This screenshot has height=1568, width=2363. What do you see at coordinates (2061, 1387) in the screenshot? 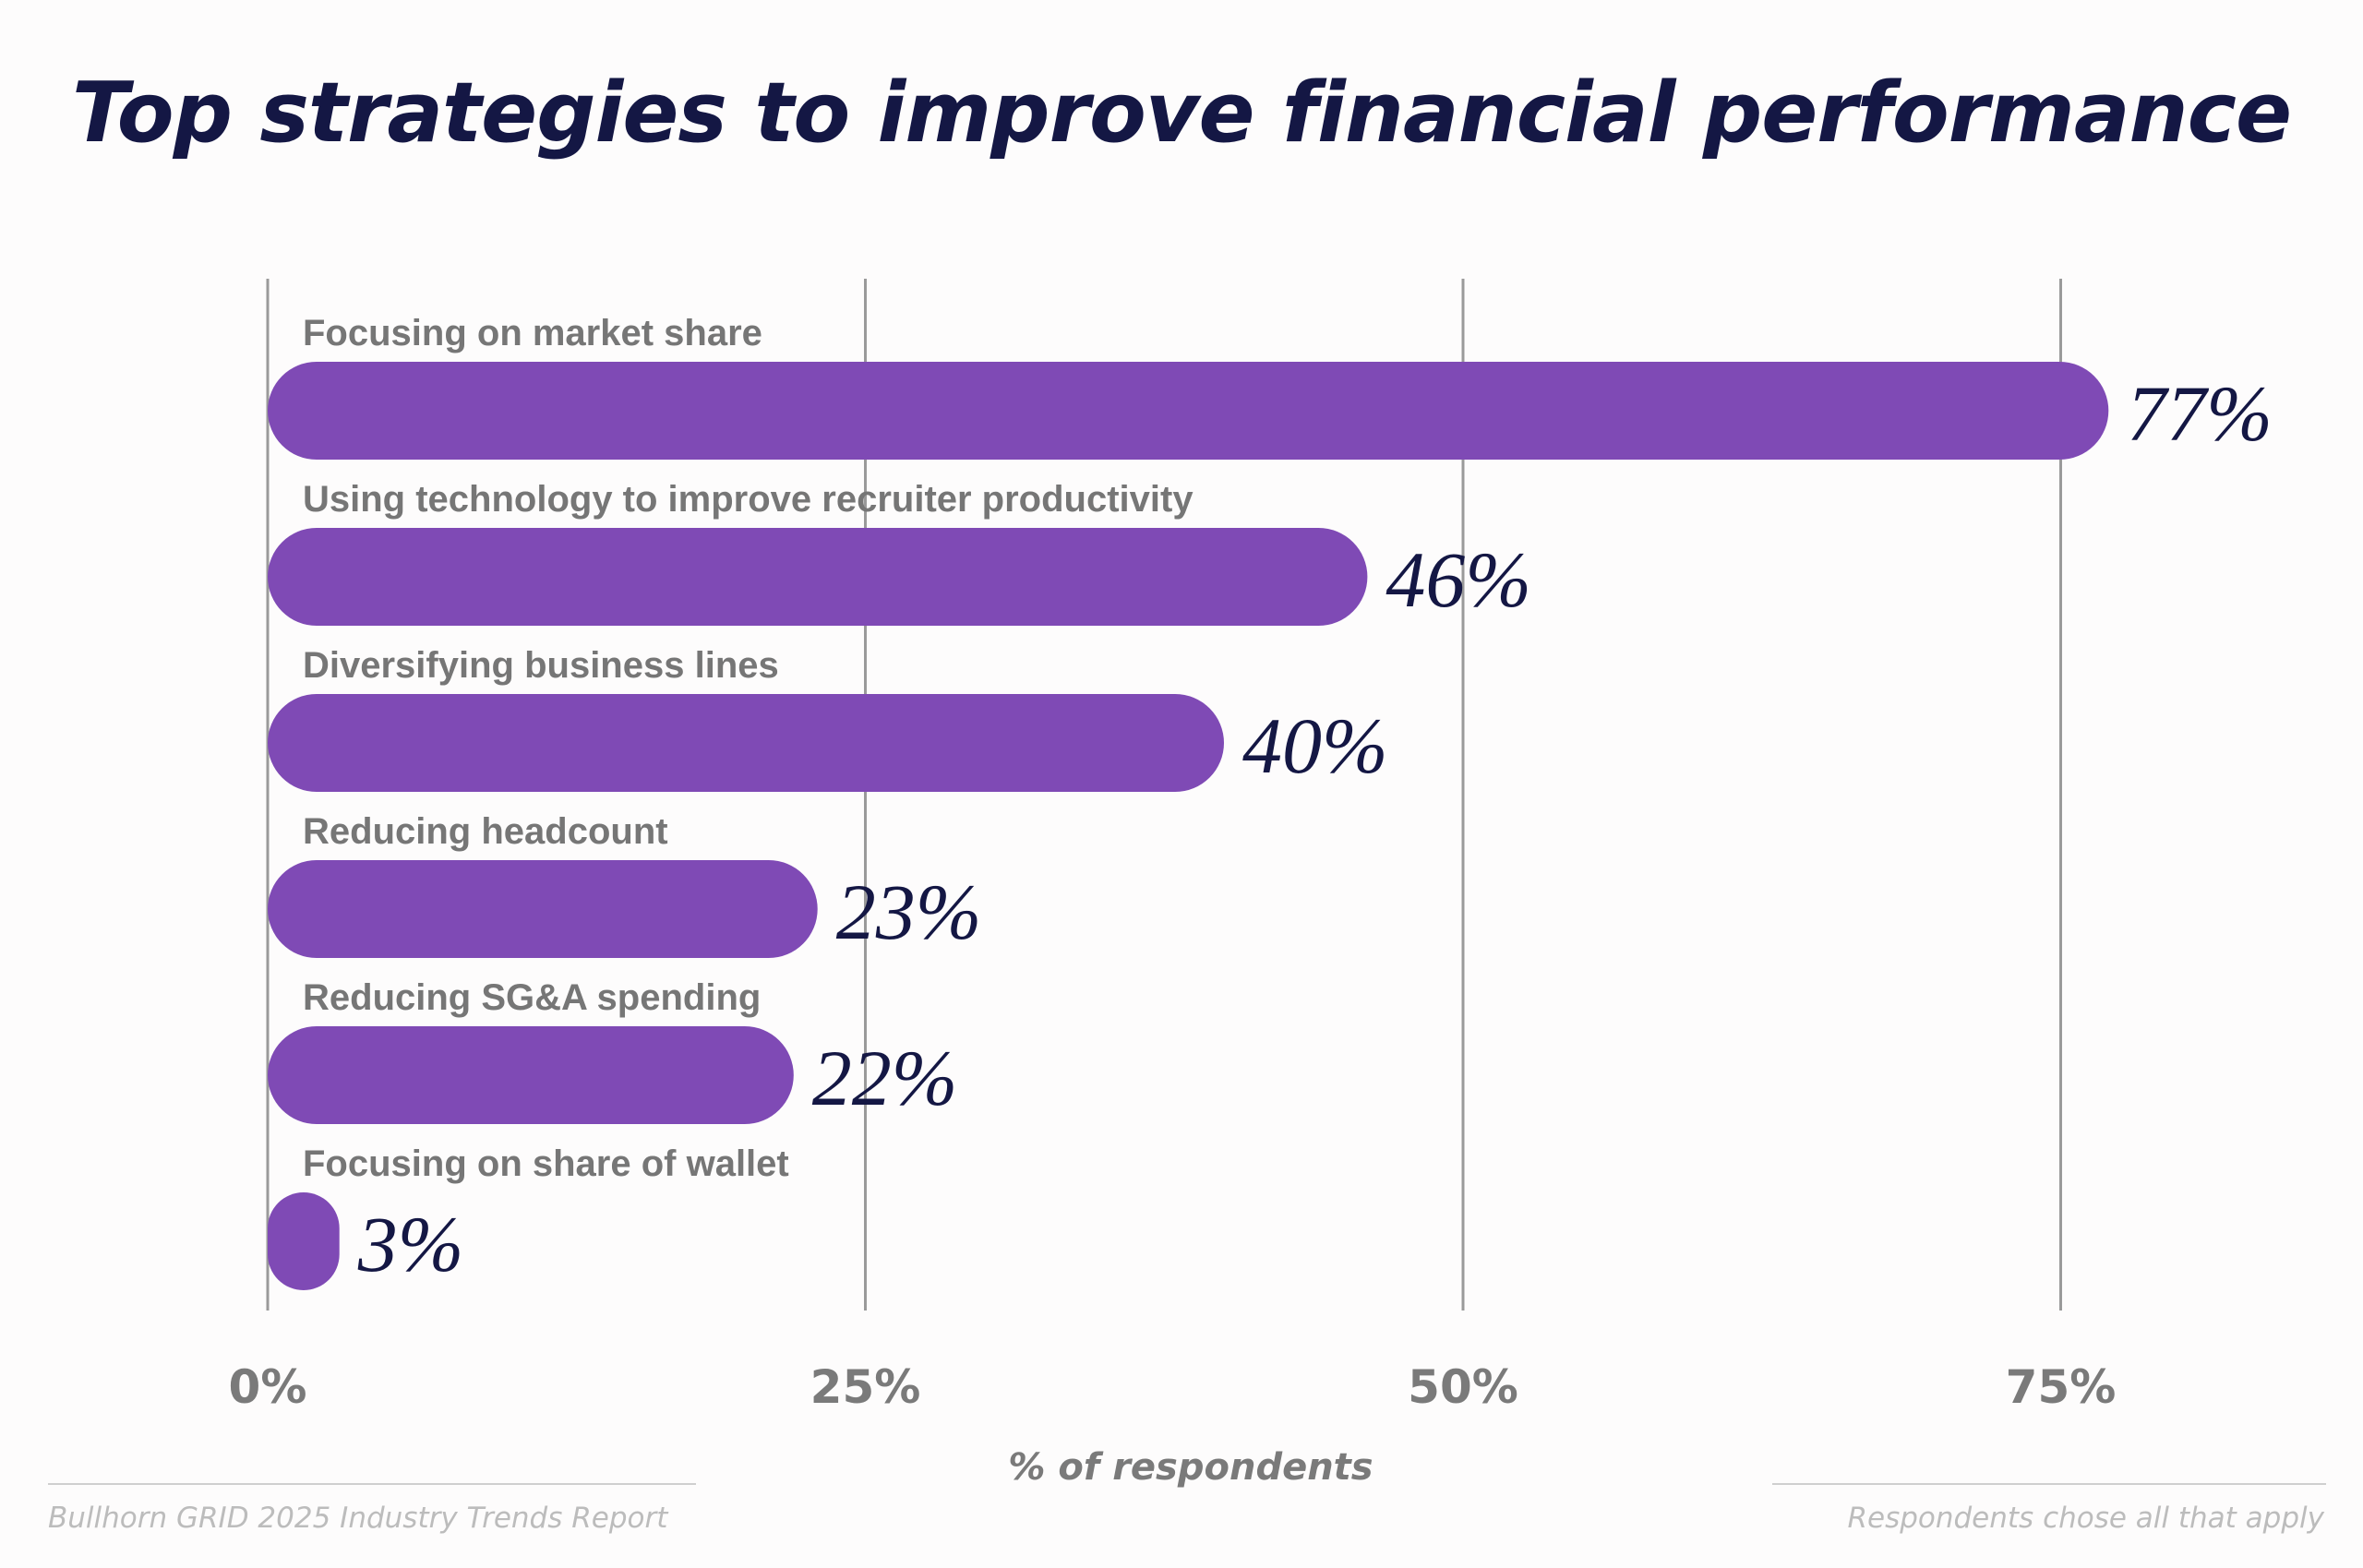
I see `x-tick-label: 75%` at bounding box center [2061, 1387].